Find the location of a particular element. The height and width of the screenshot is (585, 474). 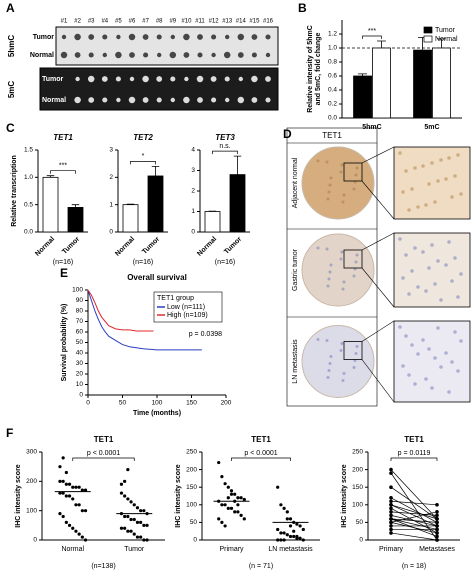

annotation: p = 0.0119 is located at coordinates (414, 453).